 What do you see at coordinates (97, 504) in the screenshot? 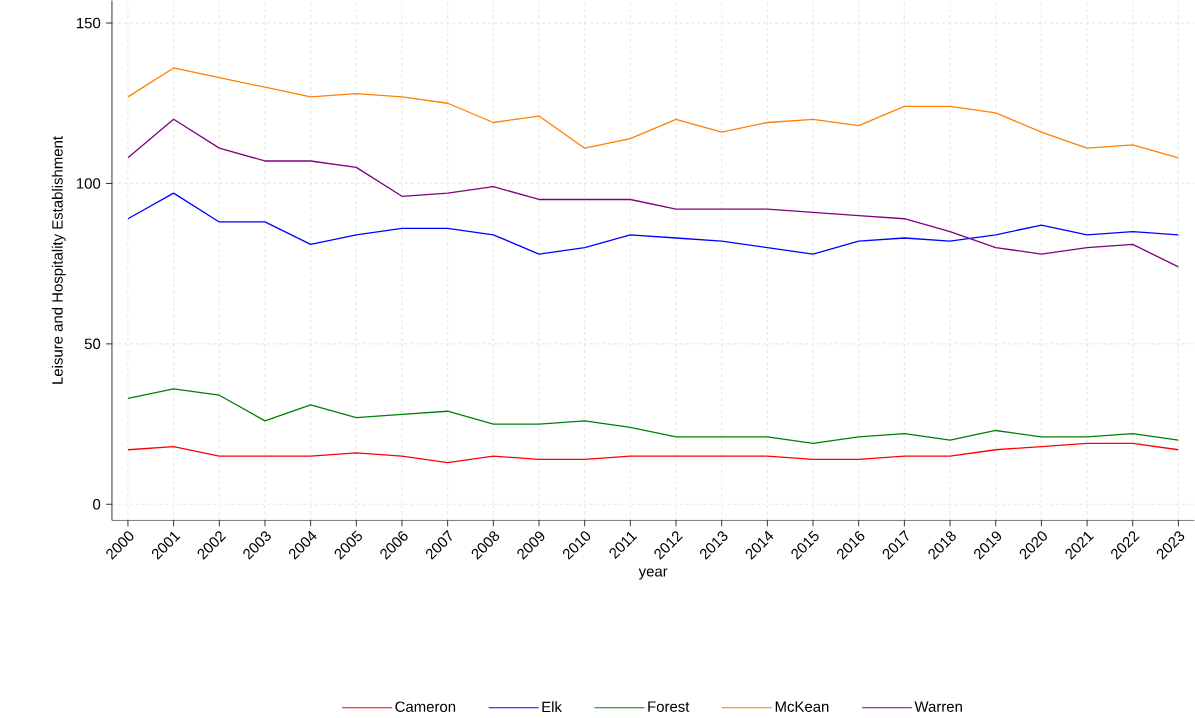
I see `y-tick-label: 0` at bounding box center [97, 504].